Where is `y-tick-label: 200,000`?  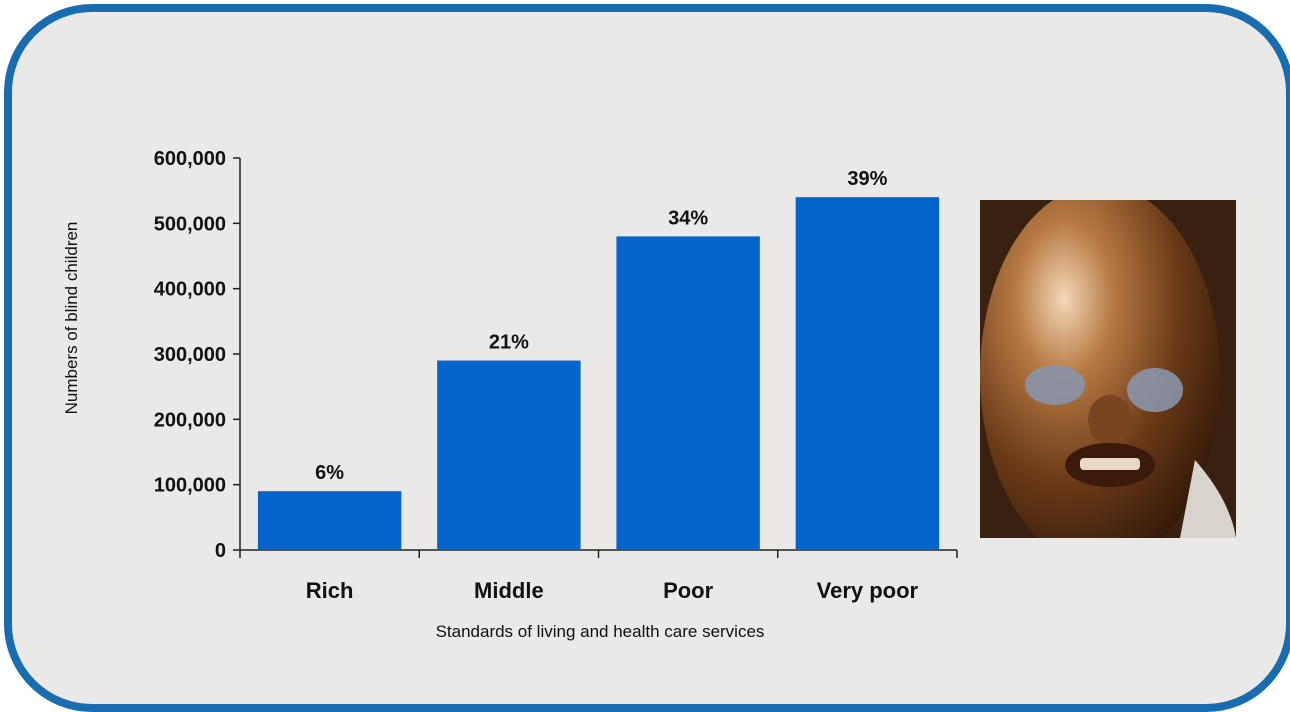 y-tick-label: 200,000 is located at coordinates (190, 420).